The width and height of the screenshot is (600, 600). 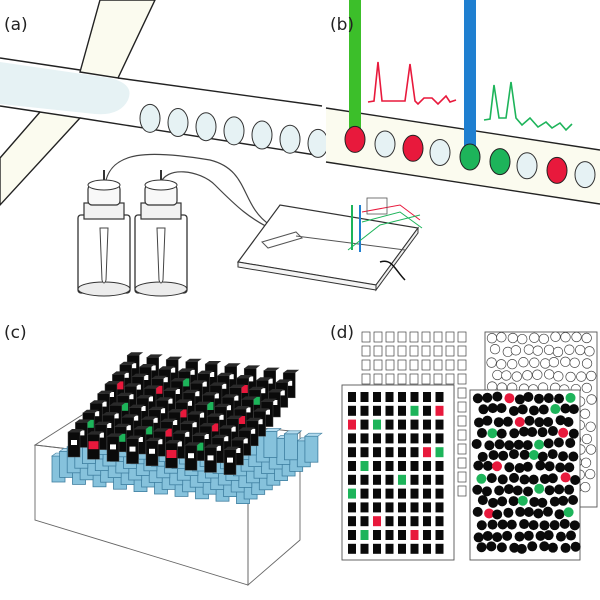 I want to click on red-fluorescence-trace, so click(x=412, y=83).